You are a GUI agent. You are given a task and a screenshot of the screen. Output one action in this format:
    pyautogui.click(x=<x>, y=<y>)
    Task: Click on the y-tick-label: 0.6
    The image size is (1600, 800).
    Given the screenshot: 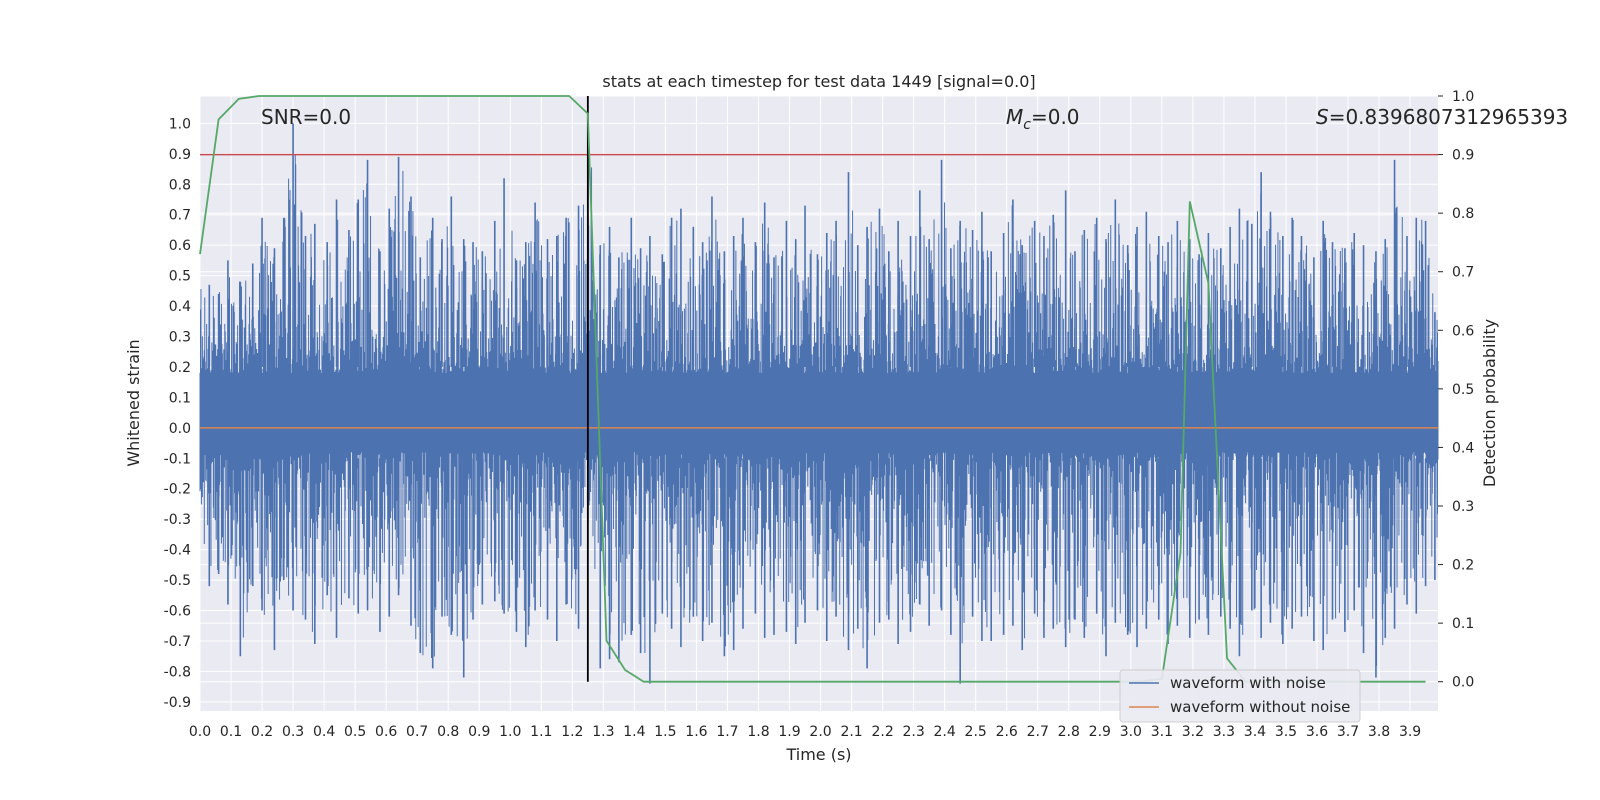 What is the action you would take?
    pyautogui.click(x=180, y=246)
    